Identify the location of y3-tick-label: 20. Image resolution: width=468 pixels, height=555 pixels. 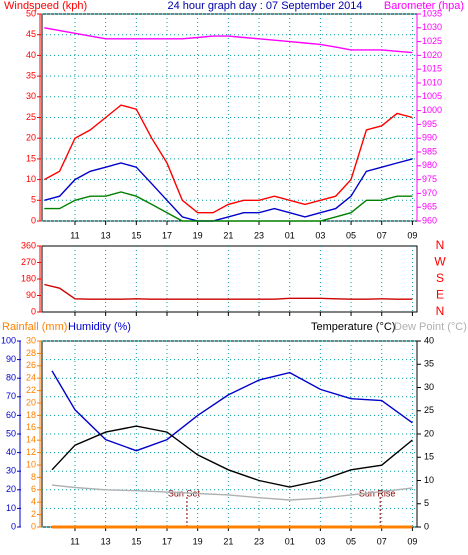
(31, 402).